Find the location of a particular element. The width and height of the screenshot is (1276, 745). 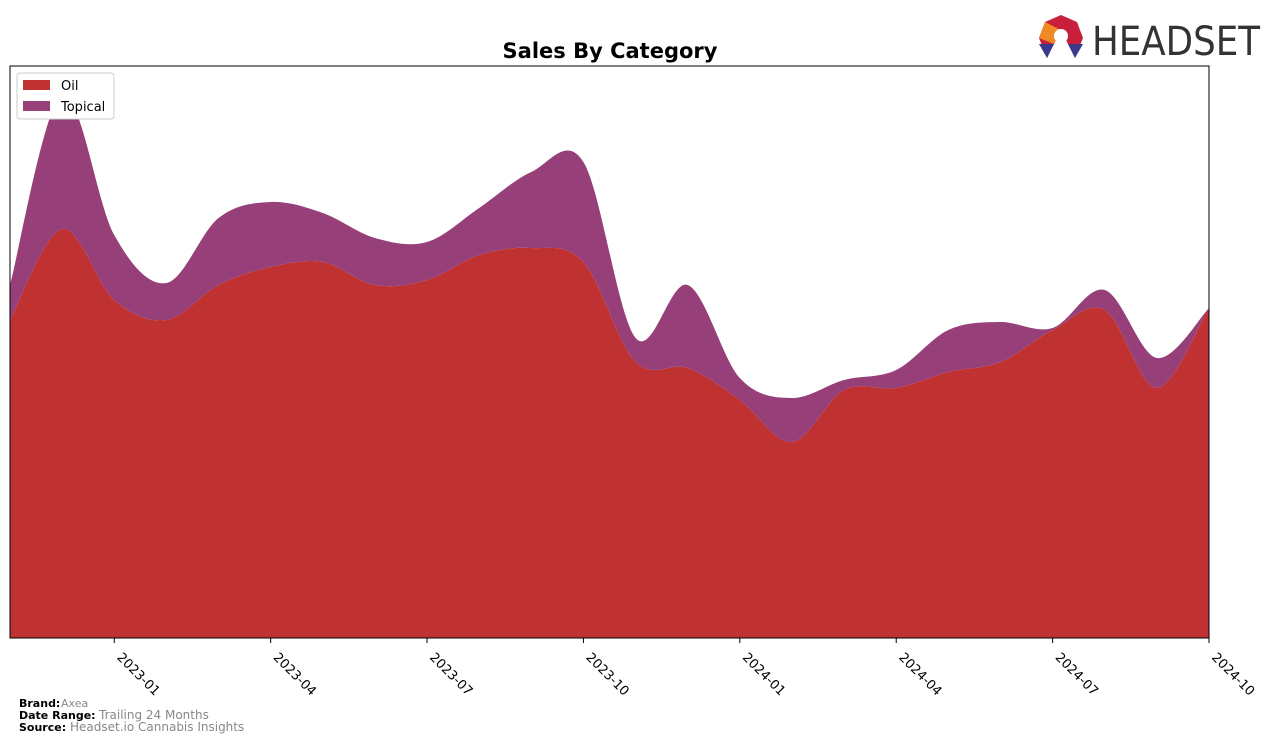

x-tick-label: 2023-04 is located at coordinates (294, 674).